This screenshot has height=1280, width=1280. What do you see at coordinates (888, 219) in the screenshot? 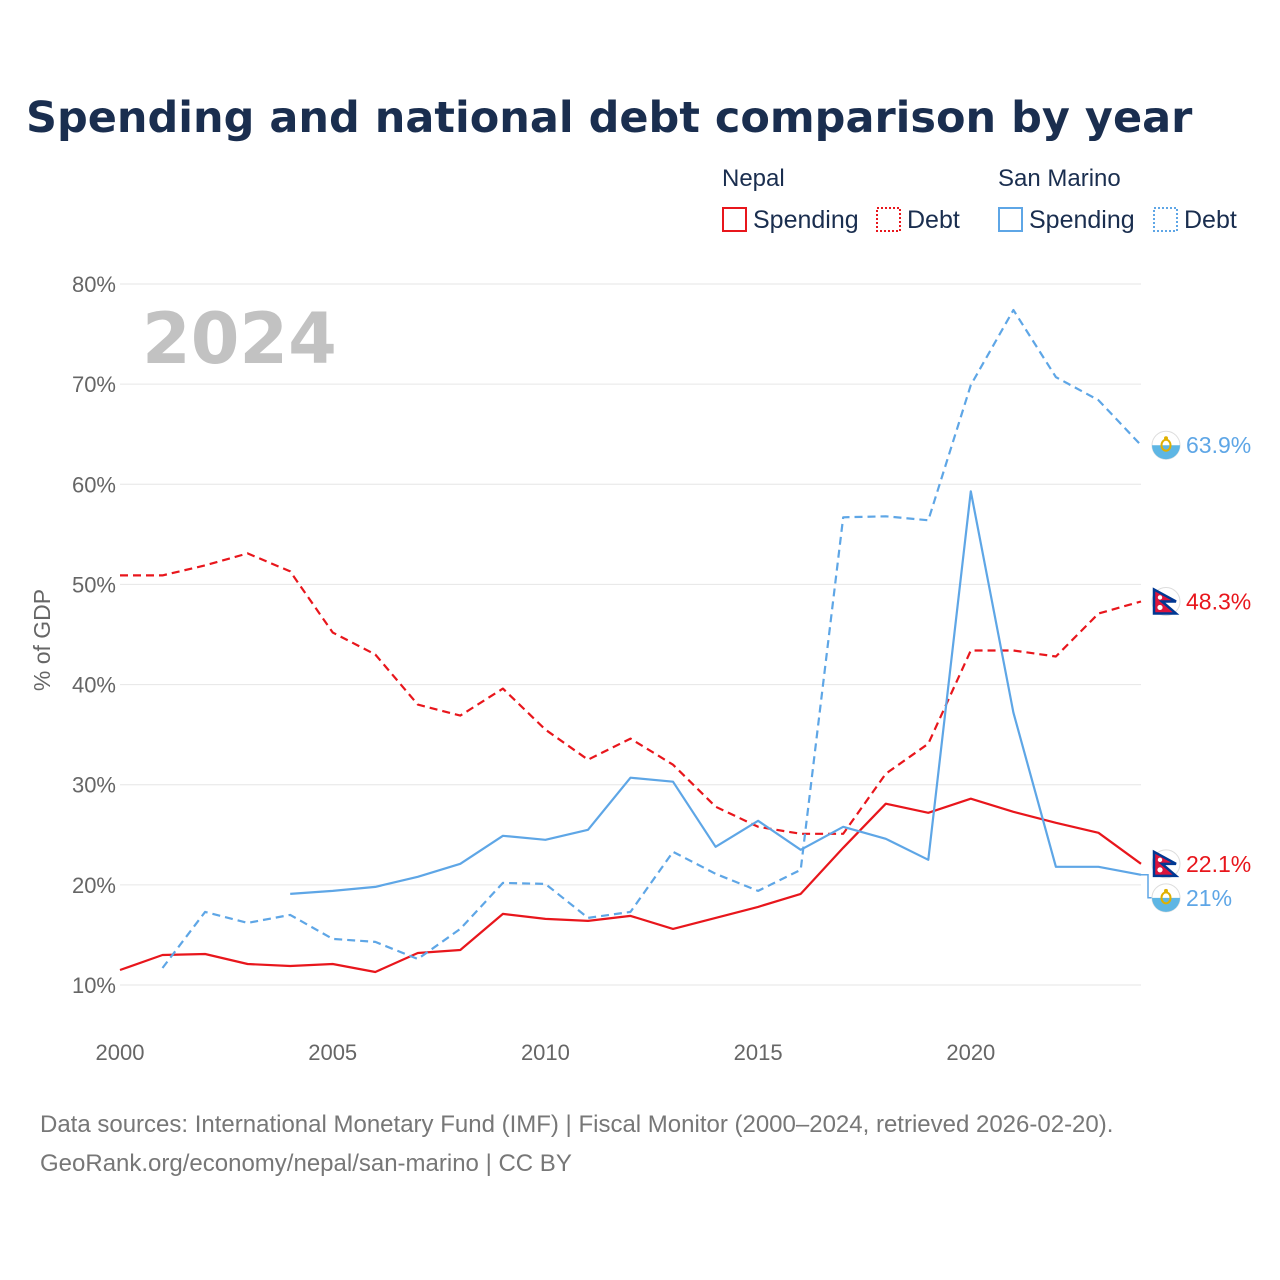
I see `legend-swatch-nepal-debt` at bounding box center [888, 219].